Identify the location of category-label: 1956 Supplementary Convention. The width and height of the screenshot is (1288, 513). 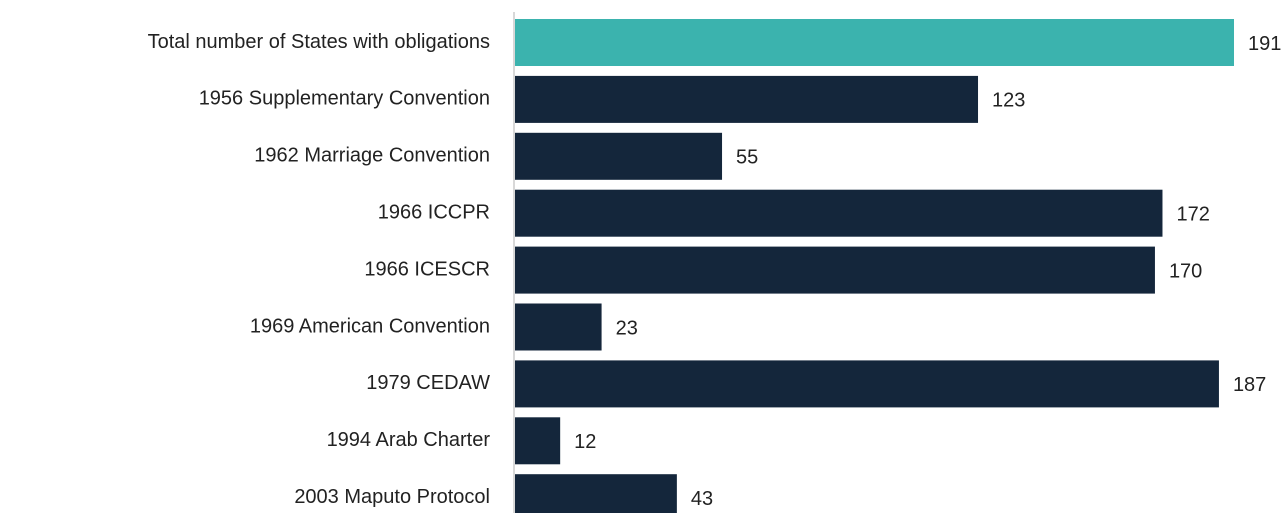
(344, 99).